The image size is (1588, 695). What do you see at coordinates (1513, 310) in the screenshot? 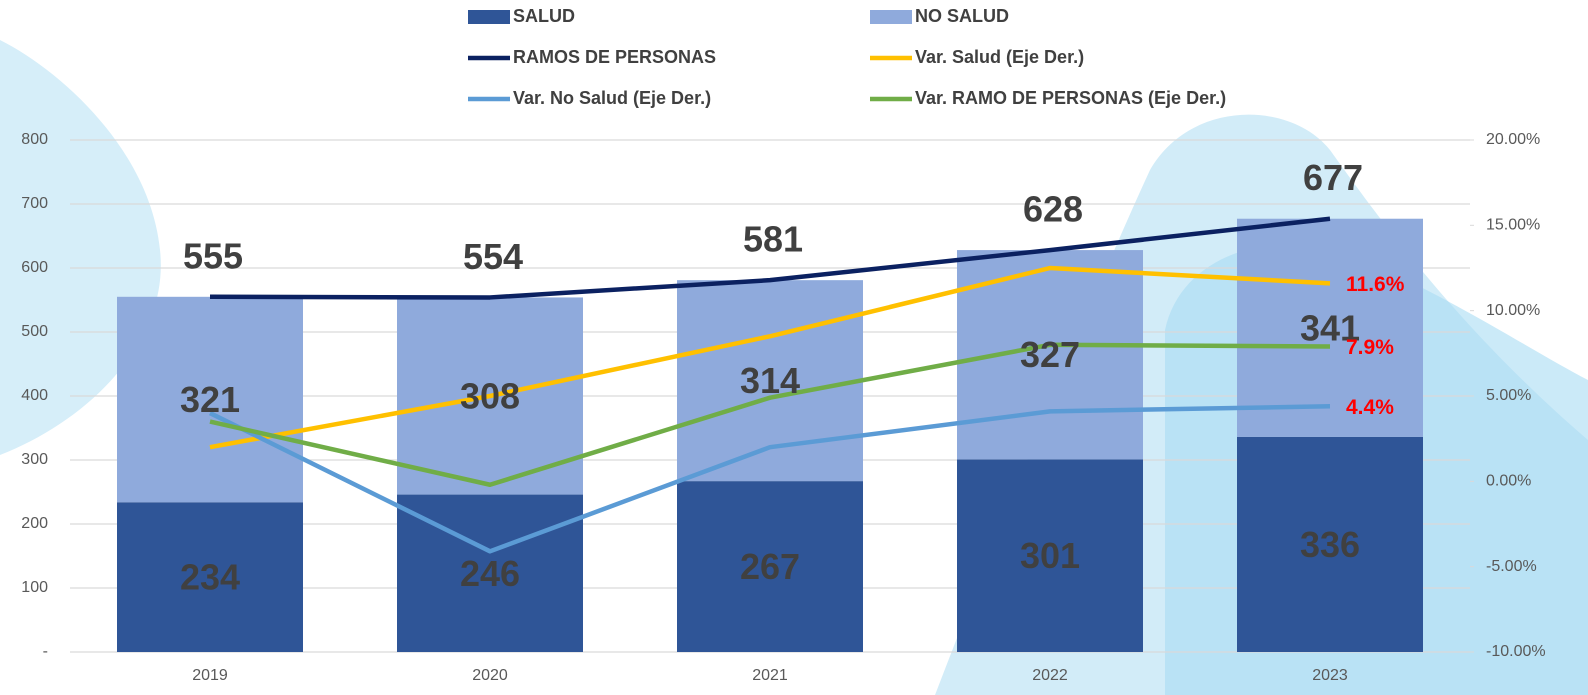
I see `y2-tick-label: 10.00%` at bounding box center [1513, 310].